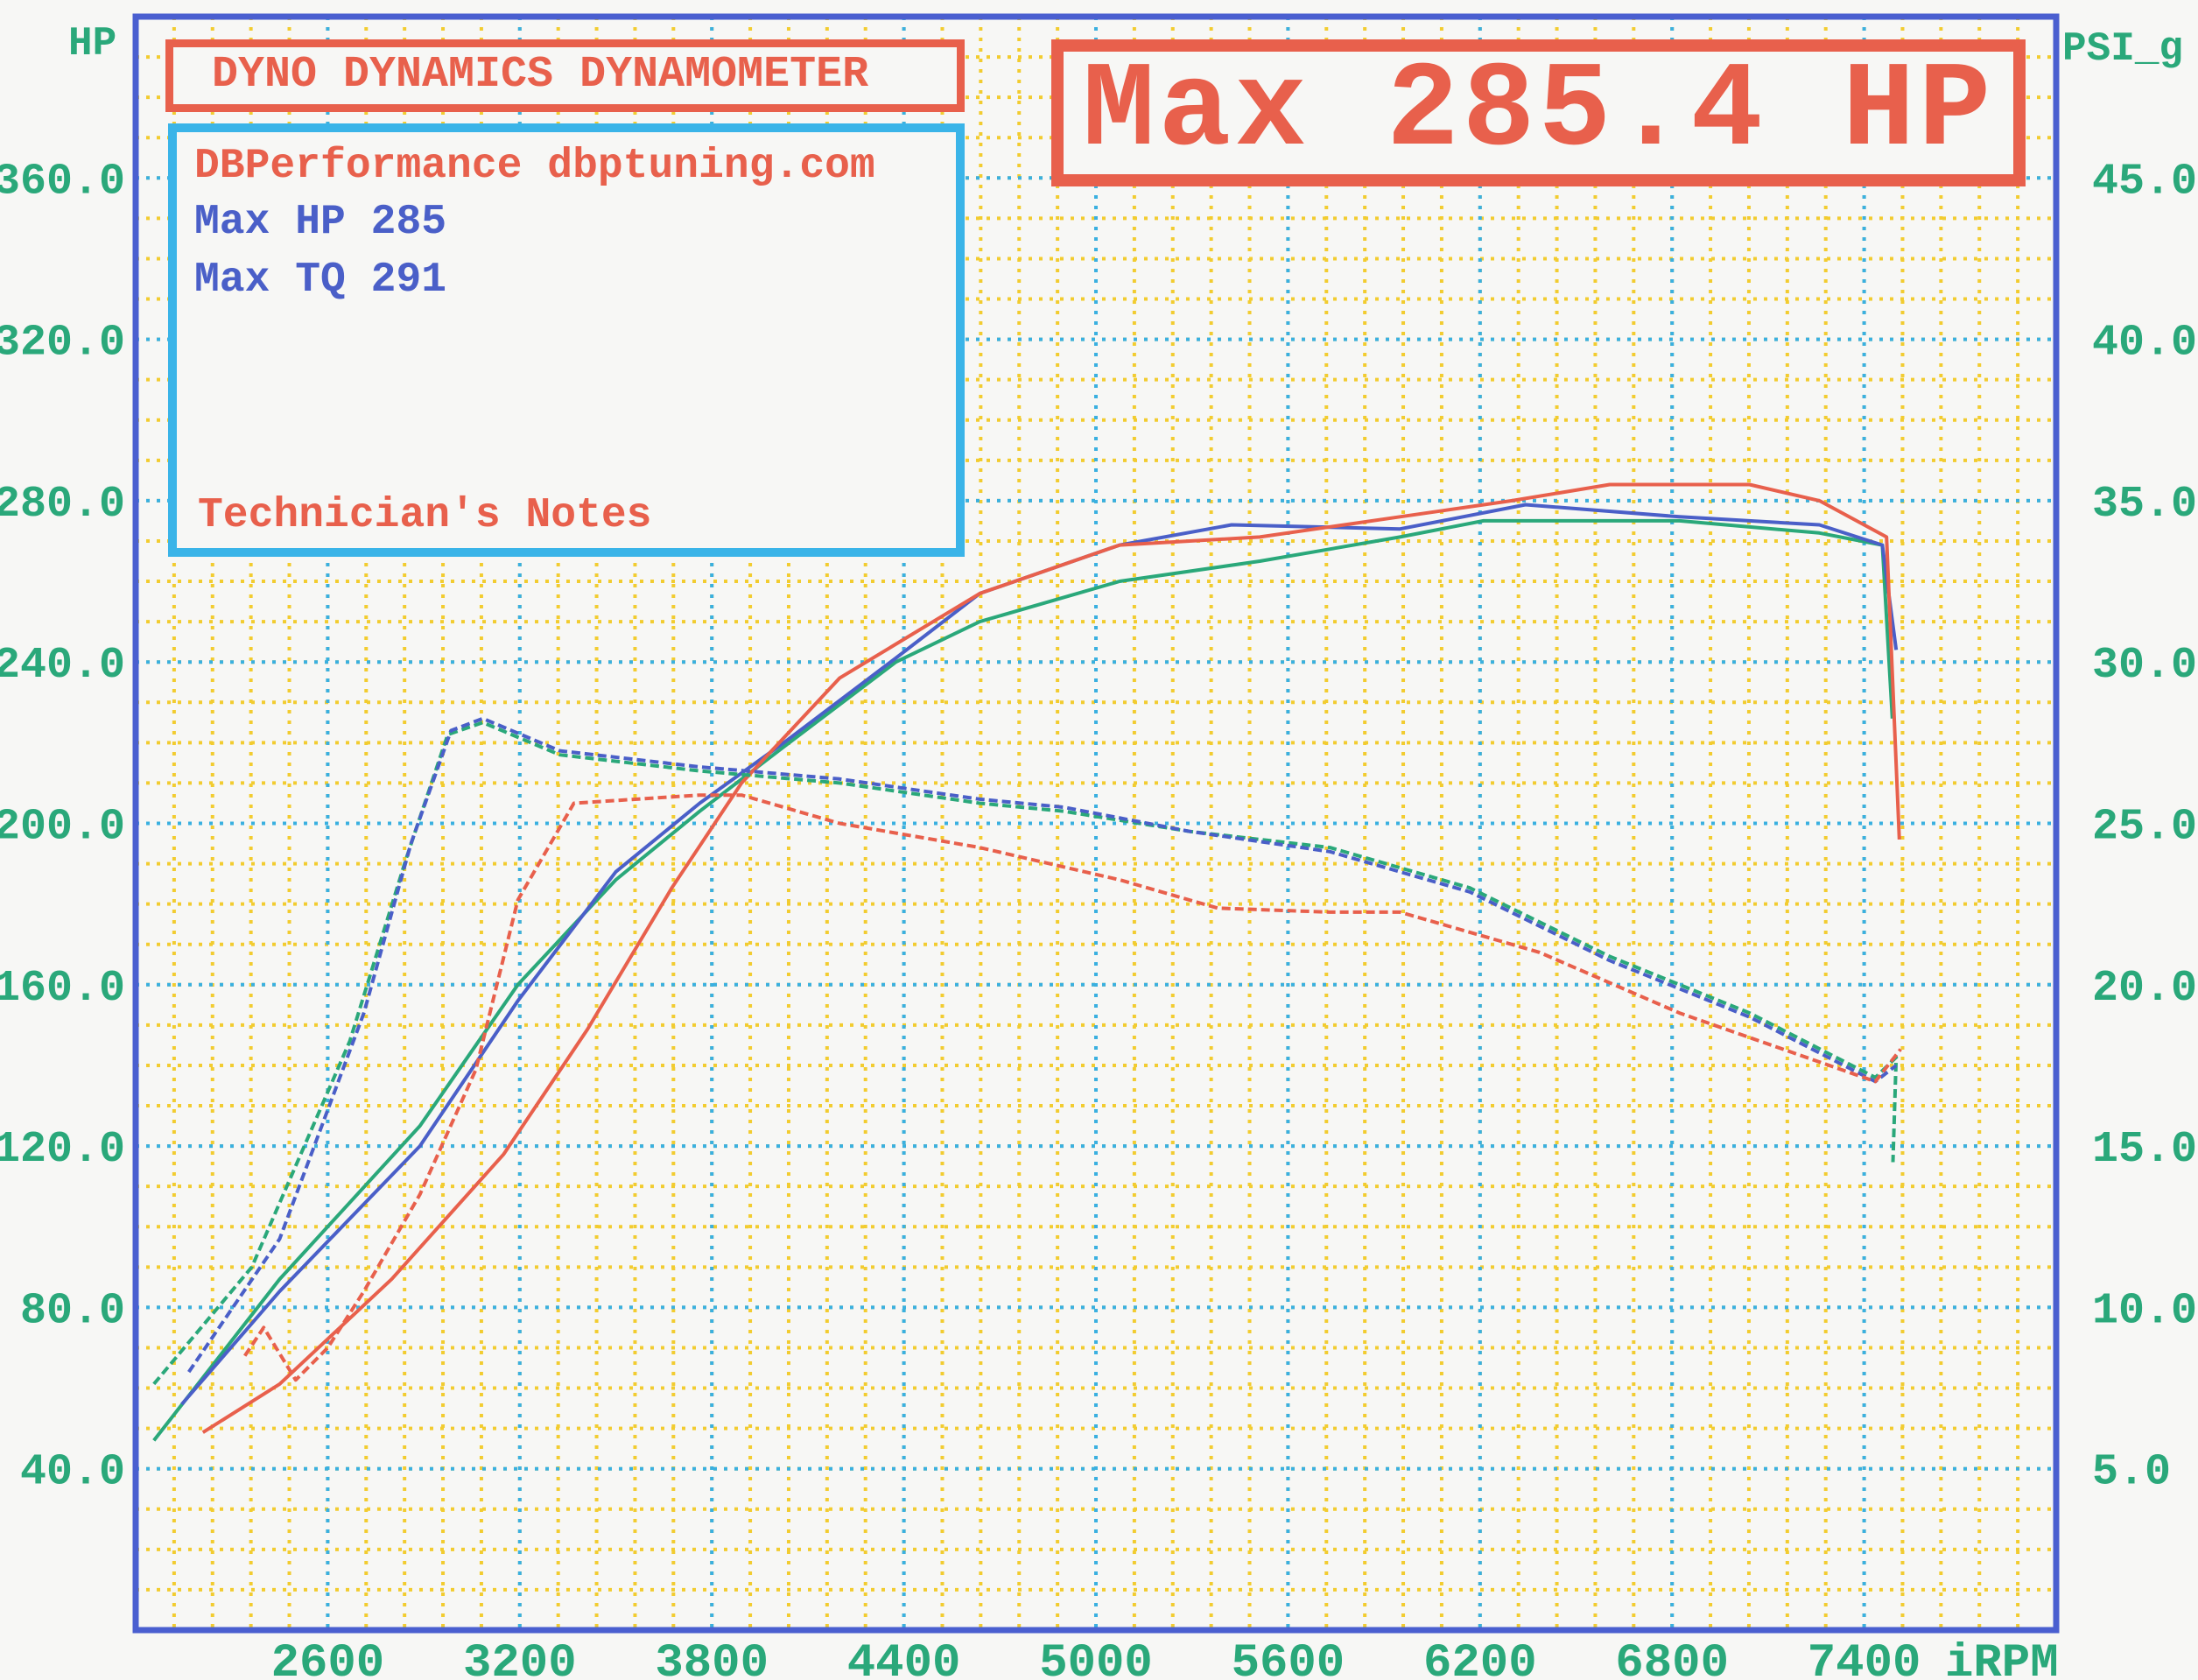 The image size is (2198, 1680). I want to click on y-tick-label: 40.0, so click(72, 1473).